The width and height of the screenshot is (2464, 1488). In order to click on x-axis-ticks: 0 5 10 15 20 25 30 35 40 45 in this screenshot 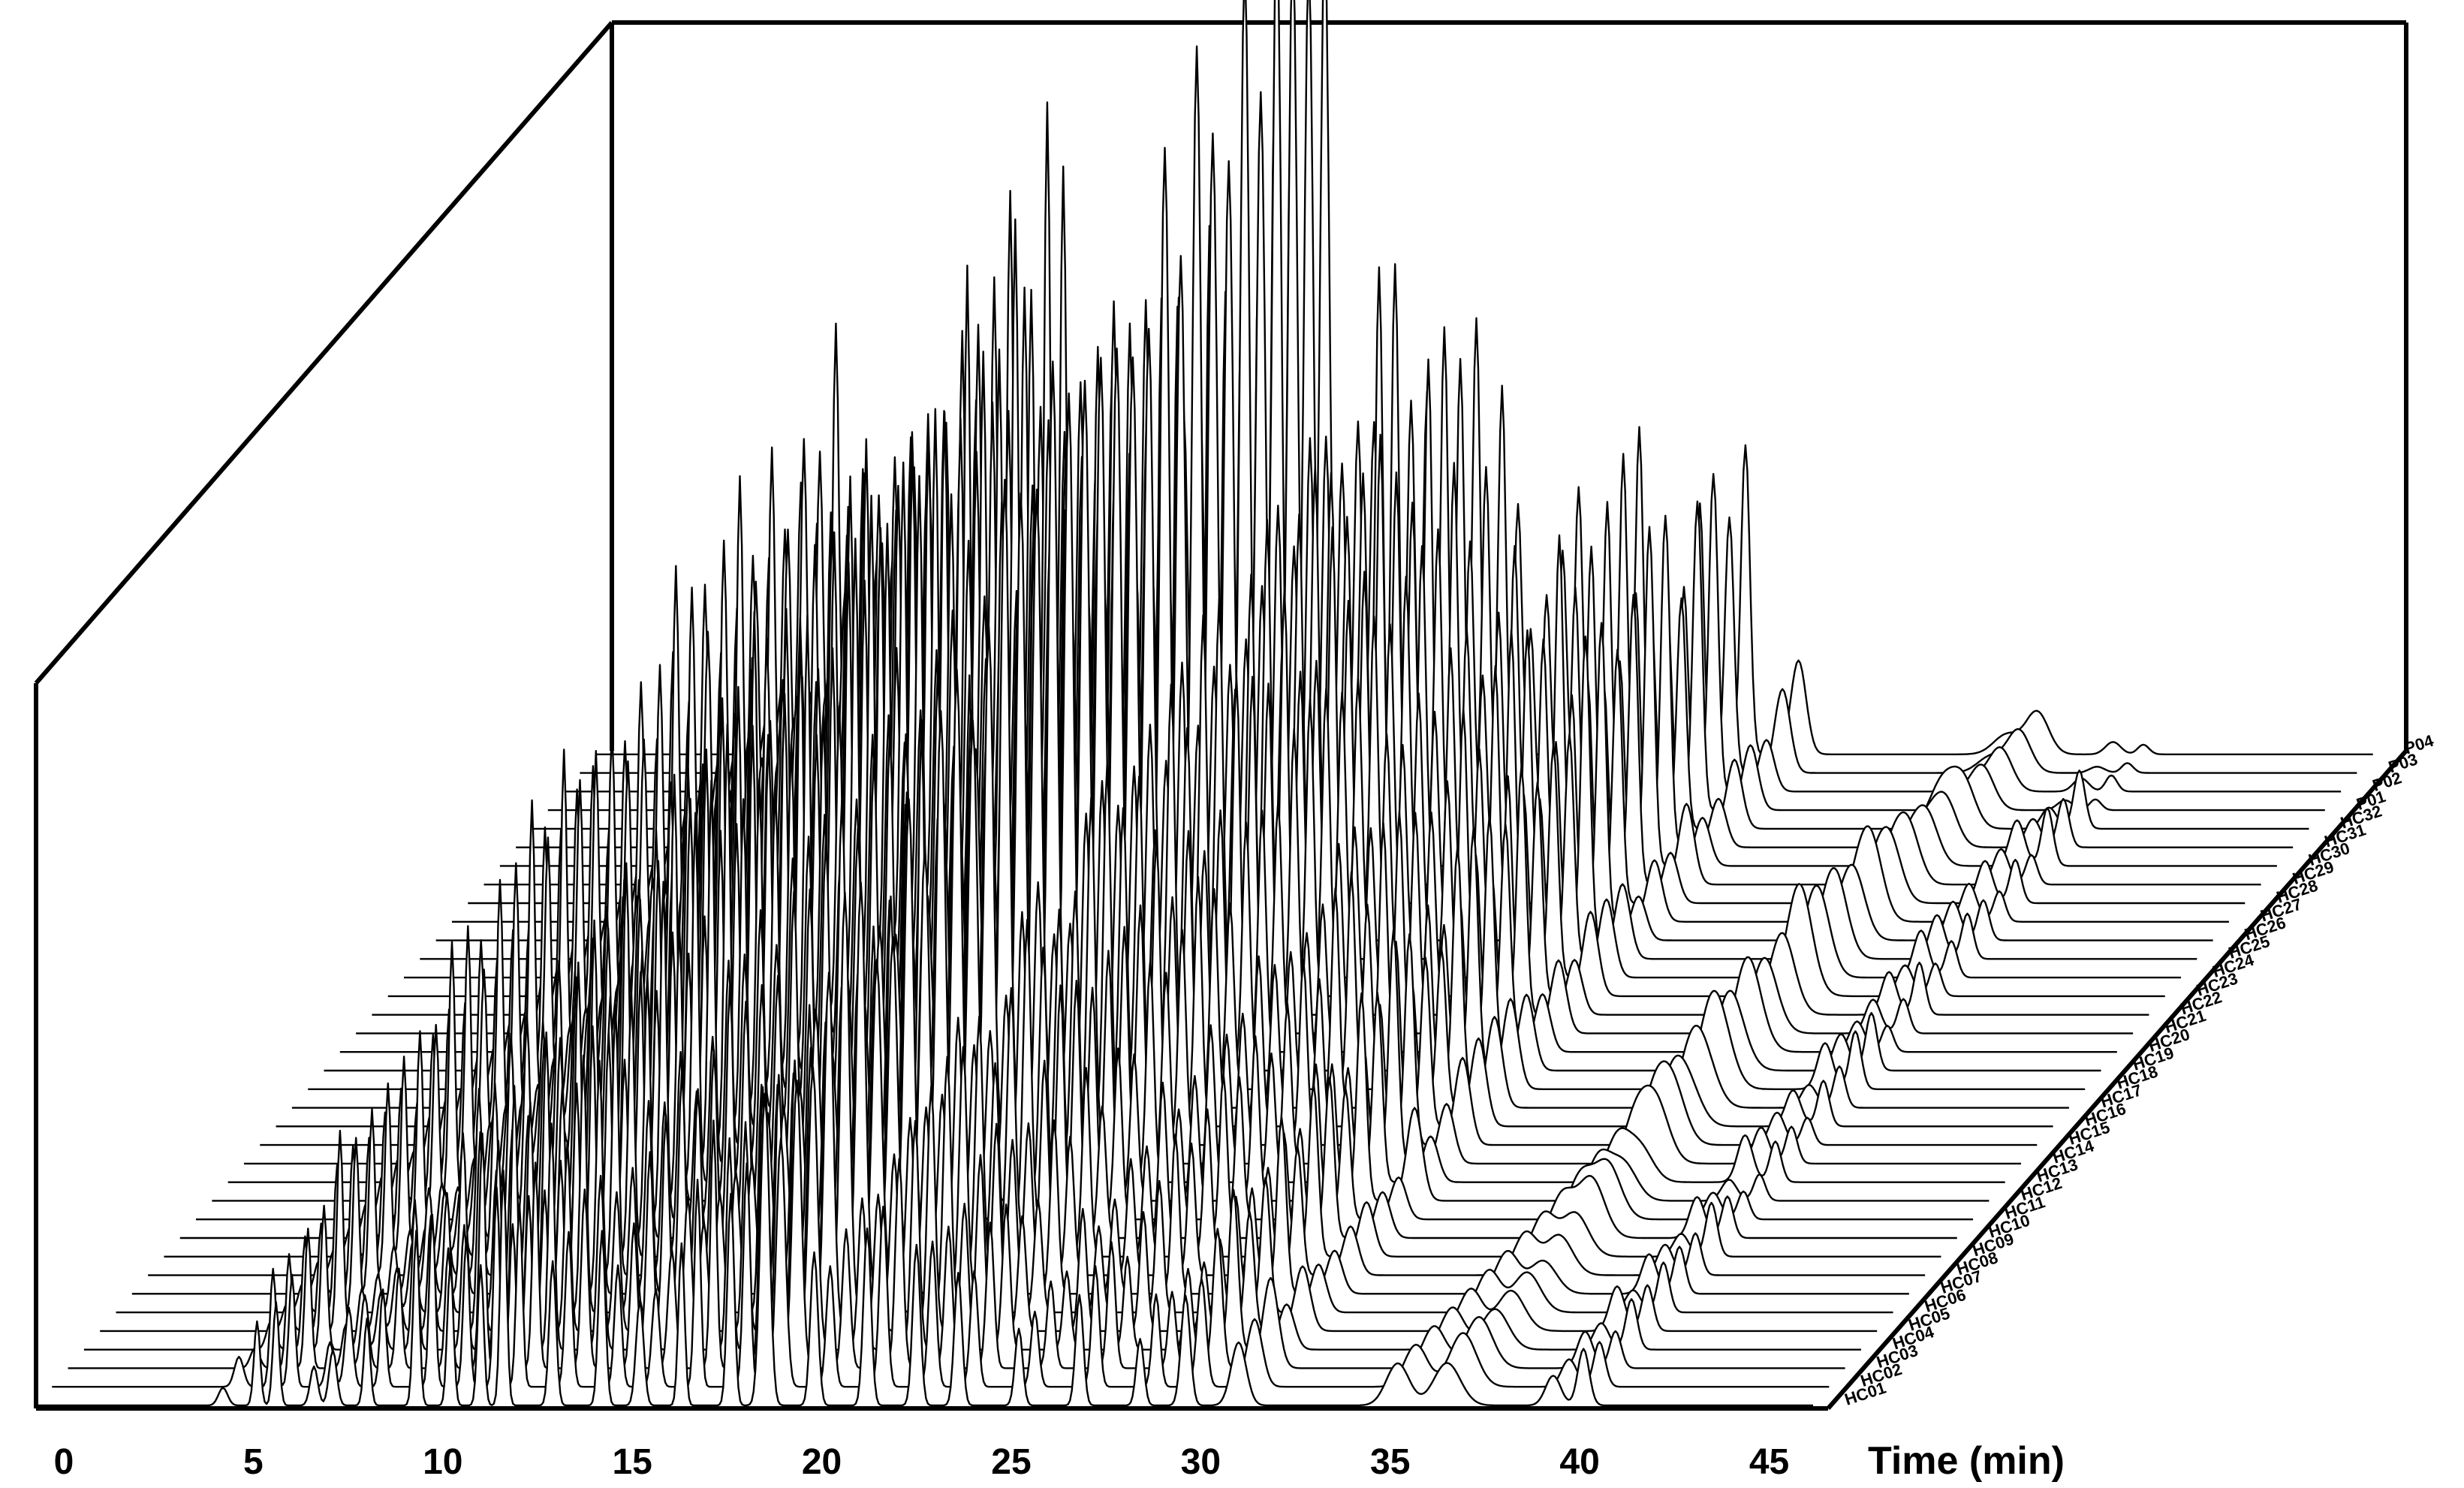, I will do `click(922, 1462)`.